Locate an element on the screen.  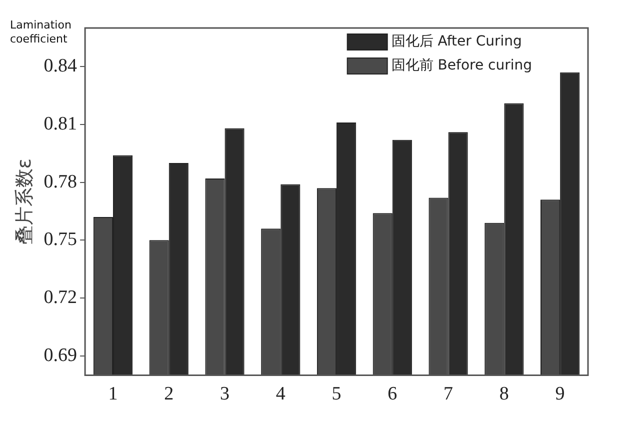
y-axis-title: 叠片系数ε is located at coordinates (24, 201).